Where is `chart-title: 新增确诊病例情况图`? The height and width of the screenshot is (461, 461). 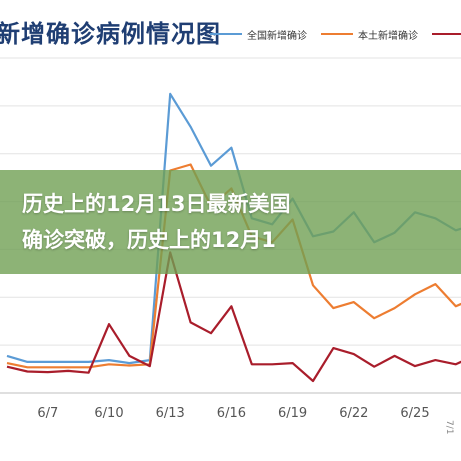
chart-title: 新增确诊病例情况图 is located at coordinates (110, 34).